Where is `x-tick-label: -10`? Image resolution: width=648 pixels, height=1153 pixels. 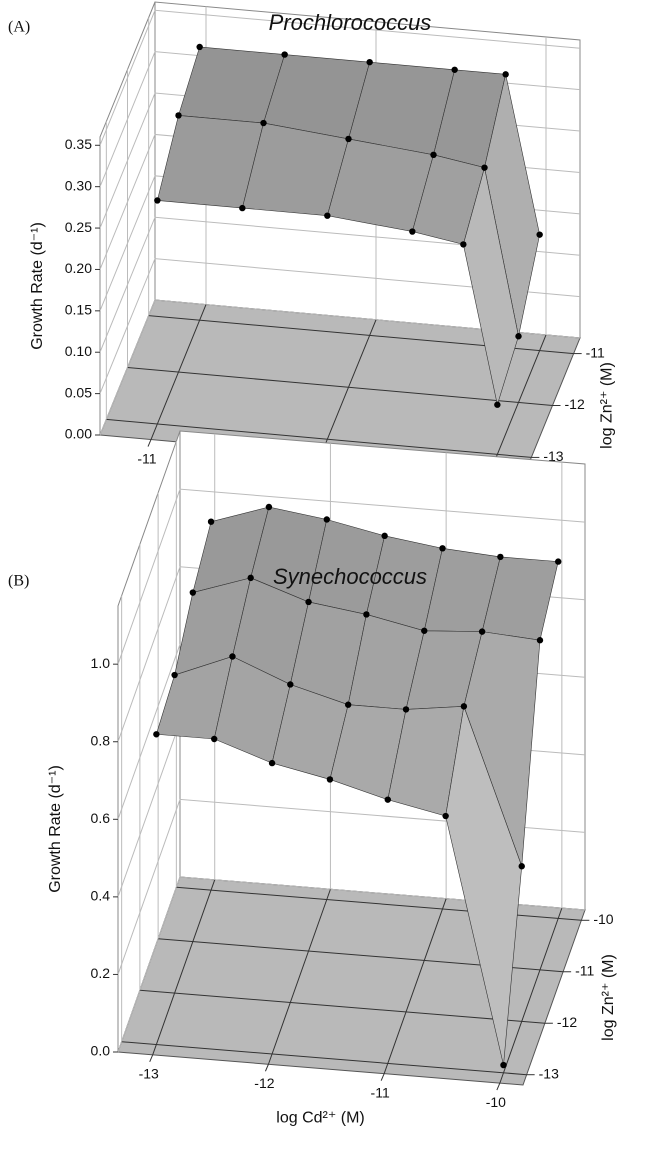 x-tick-label: -10 is located at coordinates (496, 1102).